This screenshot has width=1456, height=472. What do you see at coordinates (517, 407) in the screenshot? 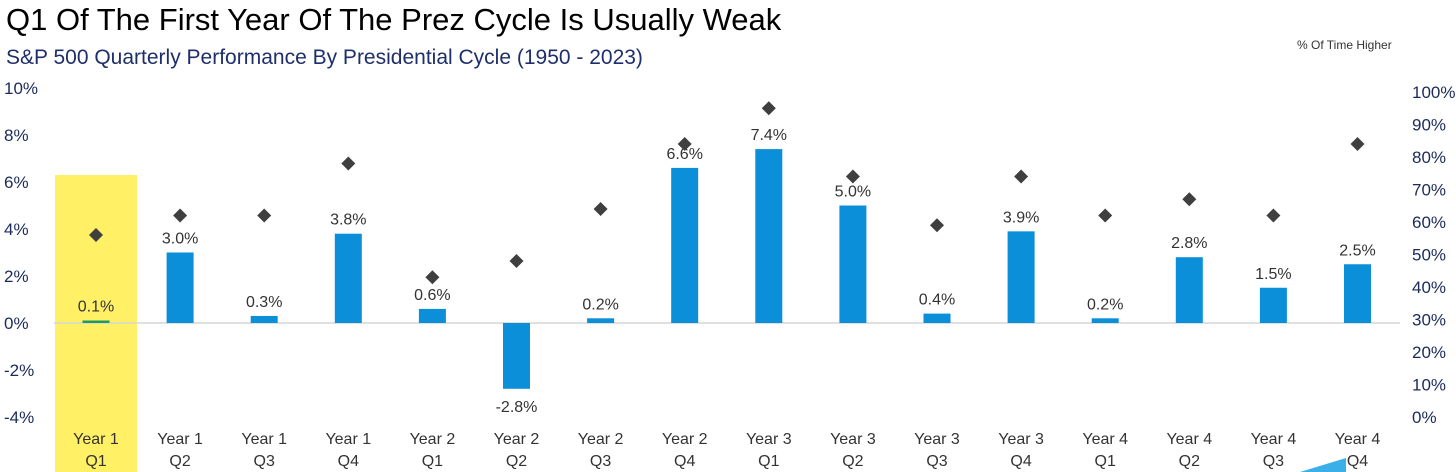
I see `data-label: -2.8%` at bounding box center [517, 407].